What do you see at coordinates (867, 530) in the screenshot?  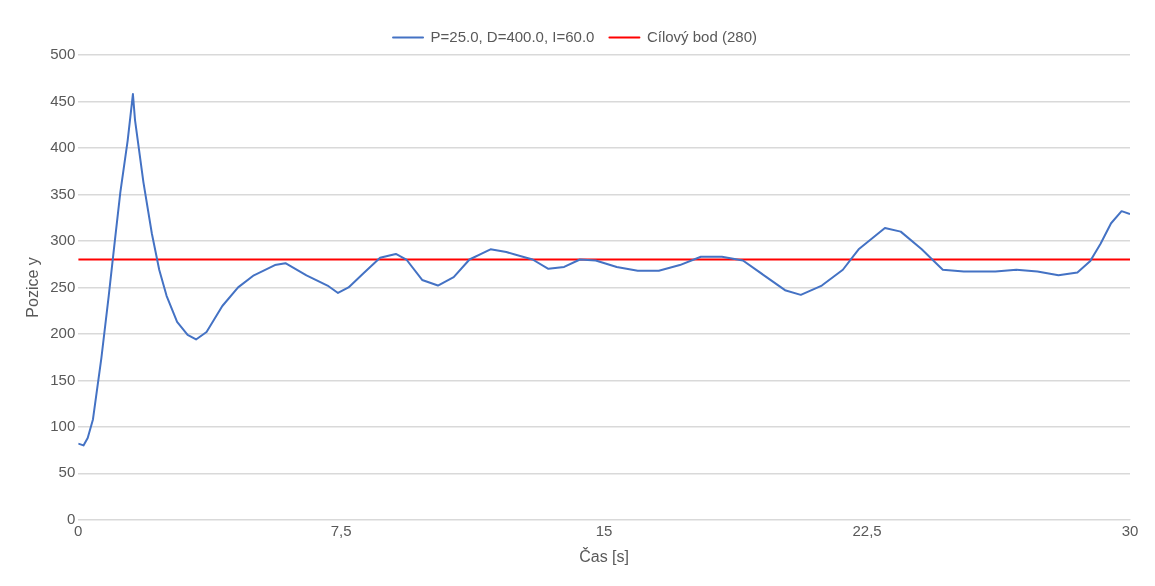 I see `x-tick-label: 22,5` at bounding box center [867, 530].